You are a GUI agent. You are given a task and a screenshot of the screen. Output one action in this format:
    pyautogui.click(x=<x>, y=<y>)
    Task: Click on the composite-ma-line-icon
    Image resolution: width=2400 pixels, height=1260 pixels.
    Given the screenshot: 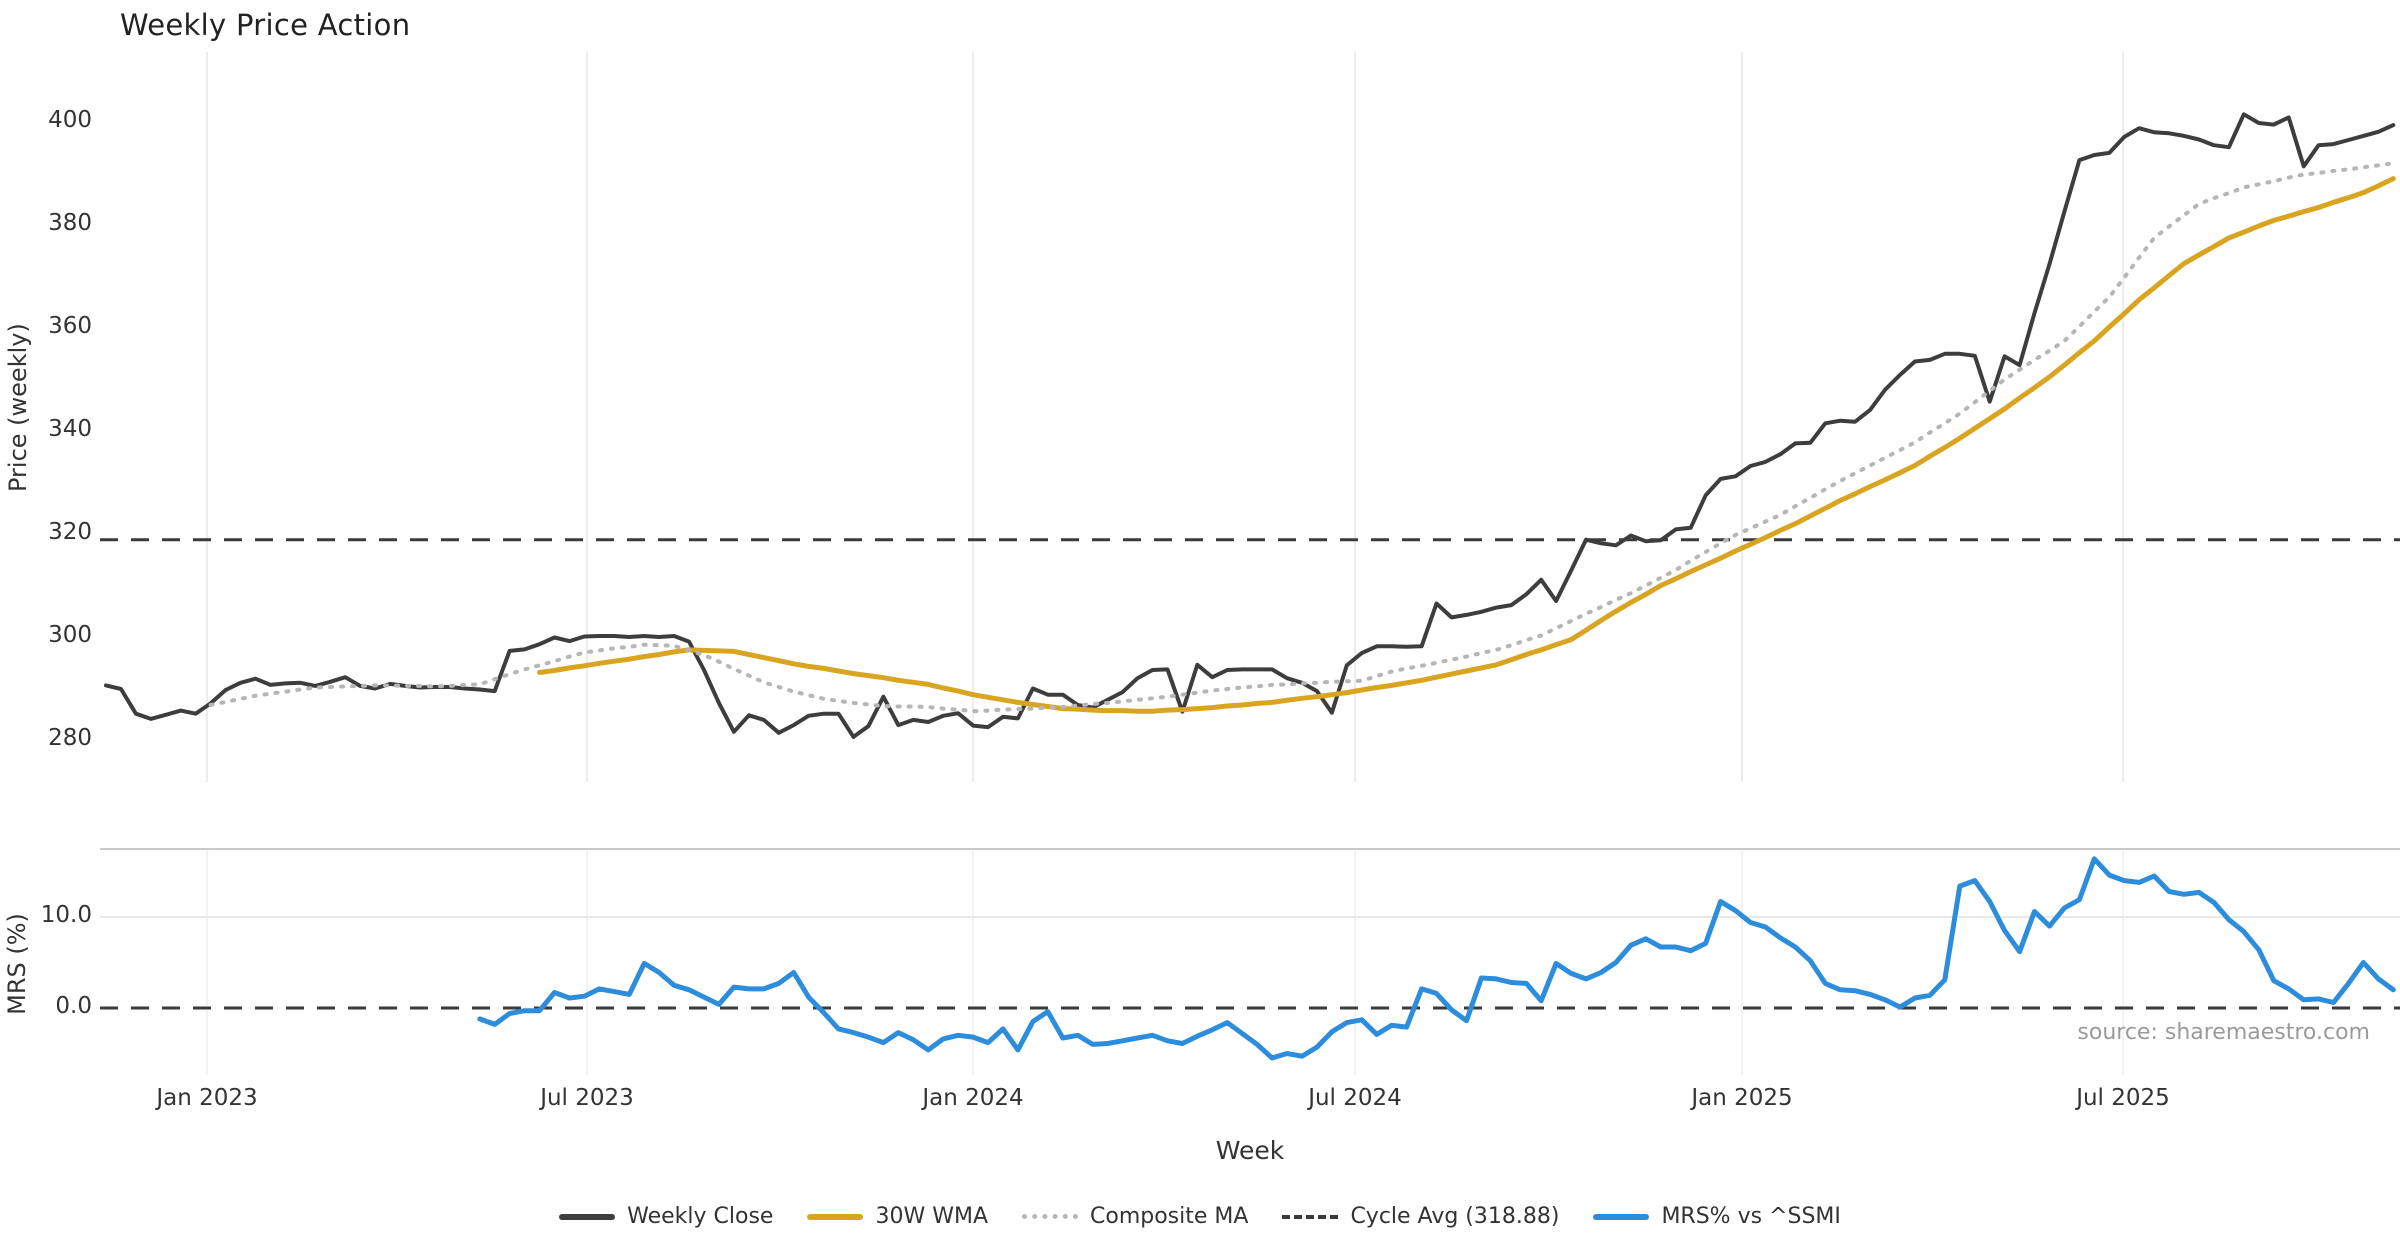 What is the action you would take?
    pyautogui.click(x=1050, y=1216)
    